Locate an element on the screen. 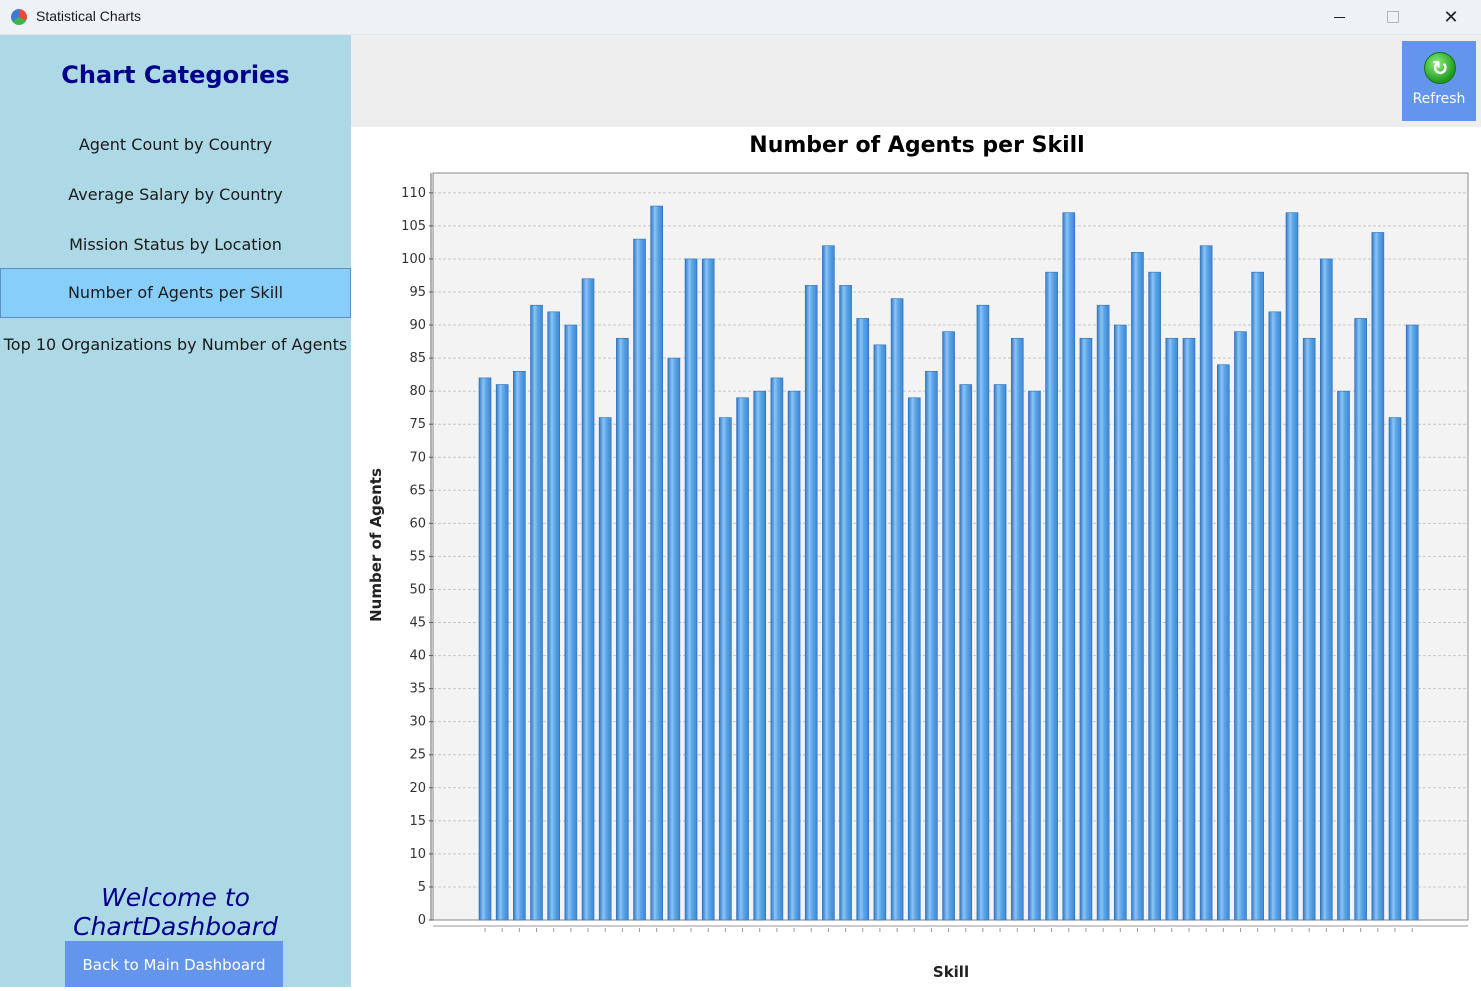  sidebar-item-average-salary-by-country: Average Salary by Country is located at coordinates (175, 194).